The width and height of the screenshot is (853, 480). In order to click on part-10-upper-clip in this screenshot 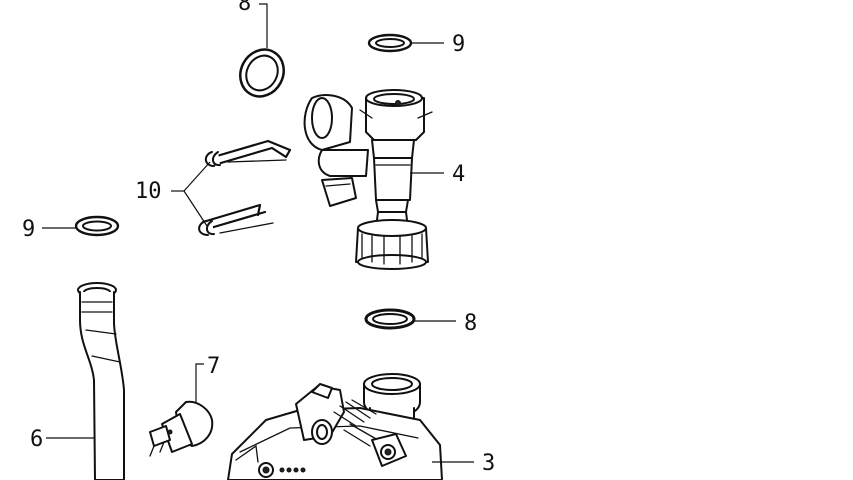, I will do `click(248, 153)`.